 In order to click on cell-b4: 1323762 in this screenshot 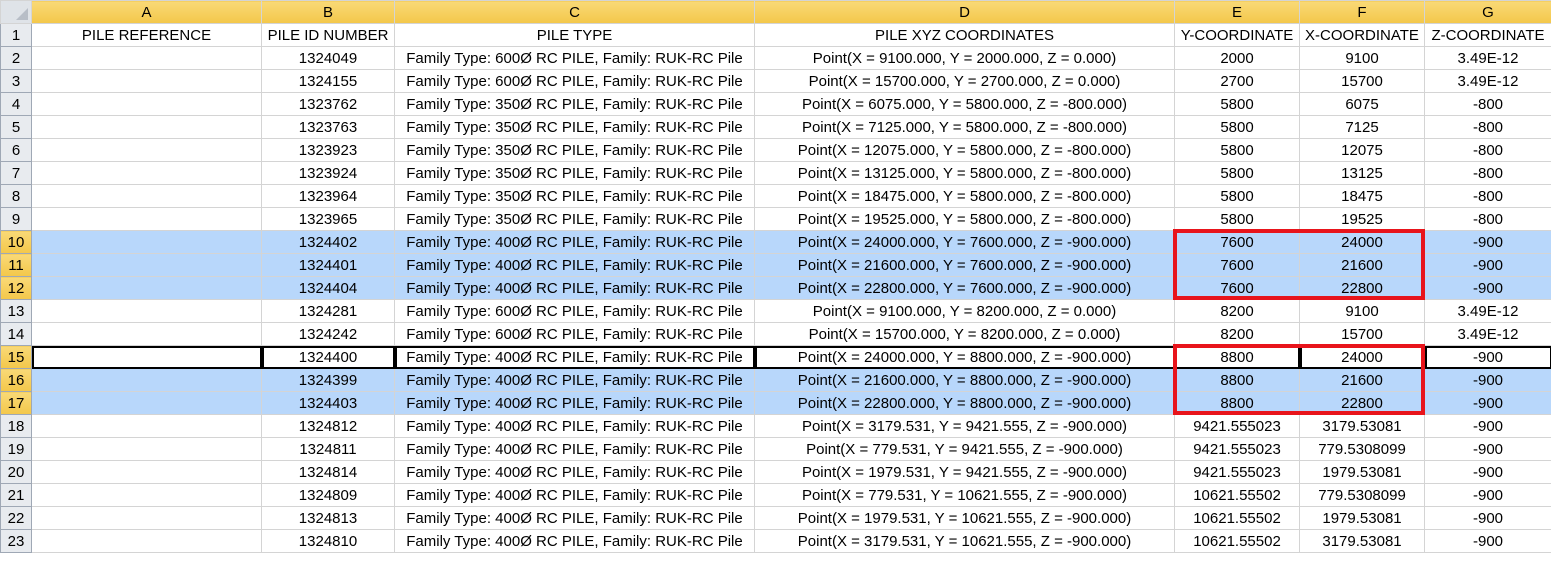, I will do `click(328, 104)`.